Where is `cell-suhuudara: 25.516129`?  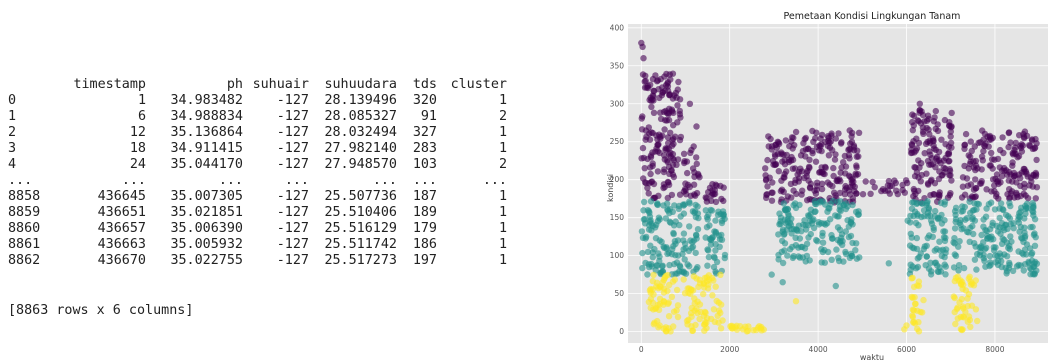 cell-suhuudara: 25.516129 is located at coordinates (360, 228).